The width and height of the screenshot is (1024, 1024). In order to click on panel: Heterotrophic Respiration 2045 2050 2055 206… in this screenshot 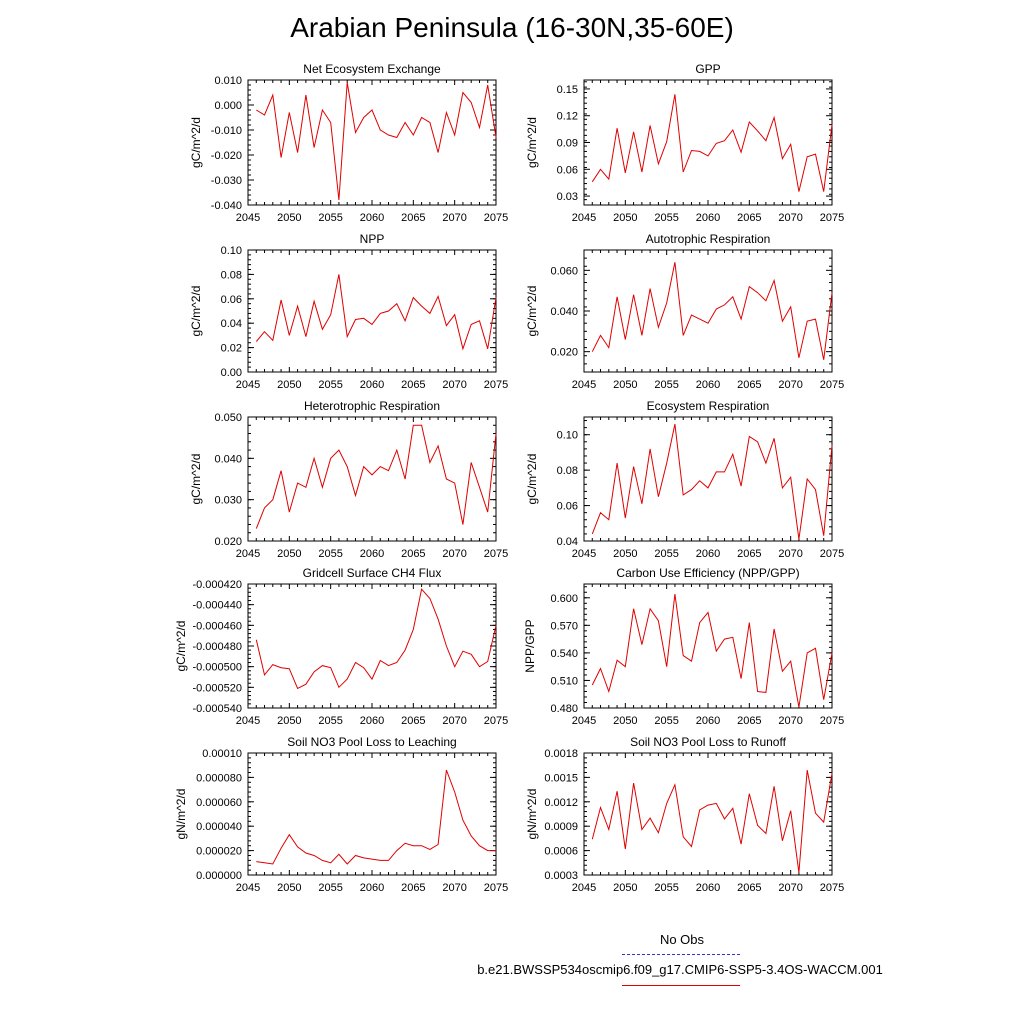, I will do `click(348, 479)`.